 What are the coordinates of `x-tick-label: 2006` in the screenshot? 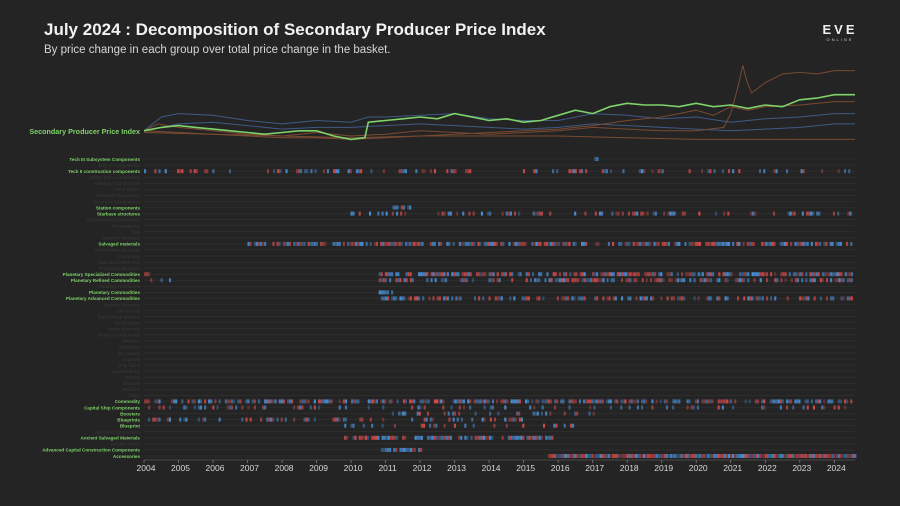 It's located at (215, 468).